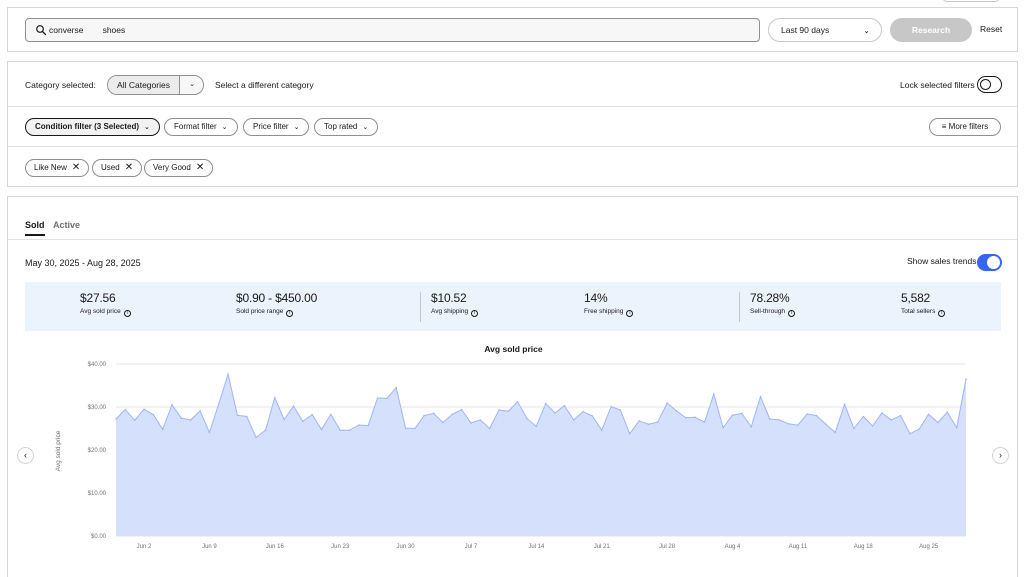 The height and width of the screenshot is (577, 1024). What do you see at coordinates (406, 547) in the screenshot?
I see `x-tick-label: Jun 30` at bounding box center [406, 547].